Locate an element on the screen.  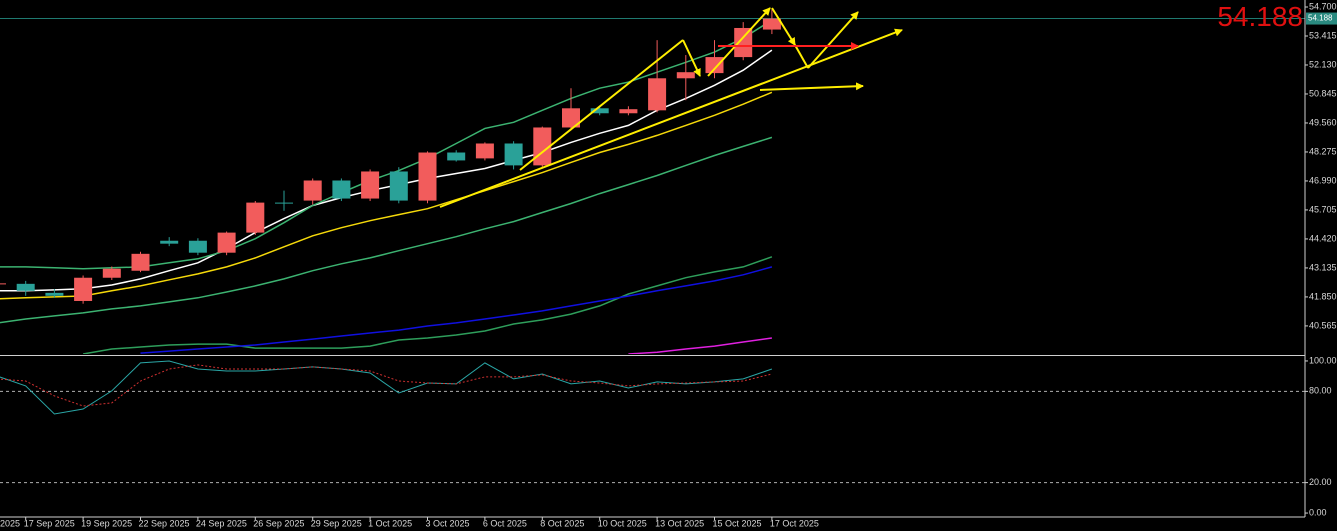
x-tick-label: 17 Sep 2025 is located at coordinates (49, 523).